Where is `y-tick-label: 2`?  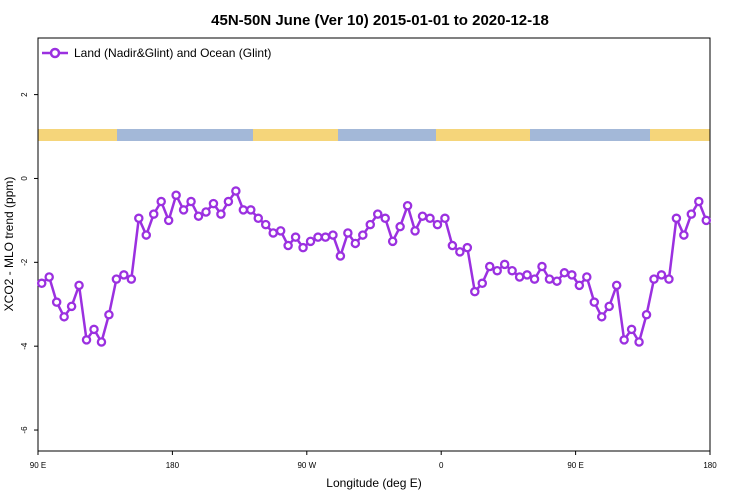
y-tick-label: 2 is located at coordinates (24, 94).